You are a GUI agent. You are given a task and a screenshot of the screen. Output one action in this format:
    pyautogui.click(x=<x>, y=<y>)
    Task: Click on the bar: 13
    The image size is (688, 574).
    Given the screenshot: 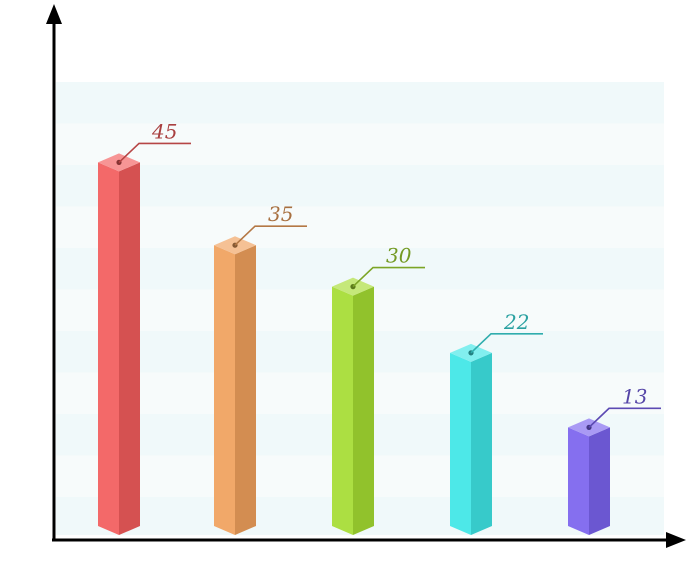 What is the action you would take?
    pyautogui.click(x=614, y=459)
    